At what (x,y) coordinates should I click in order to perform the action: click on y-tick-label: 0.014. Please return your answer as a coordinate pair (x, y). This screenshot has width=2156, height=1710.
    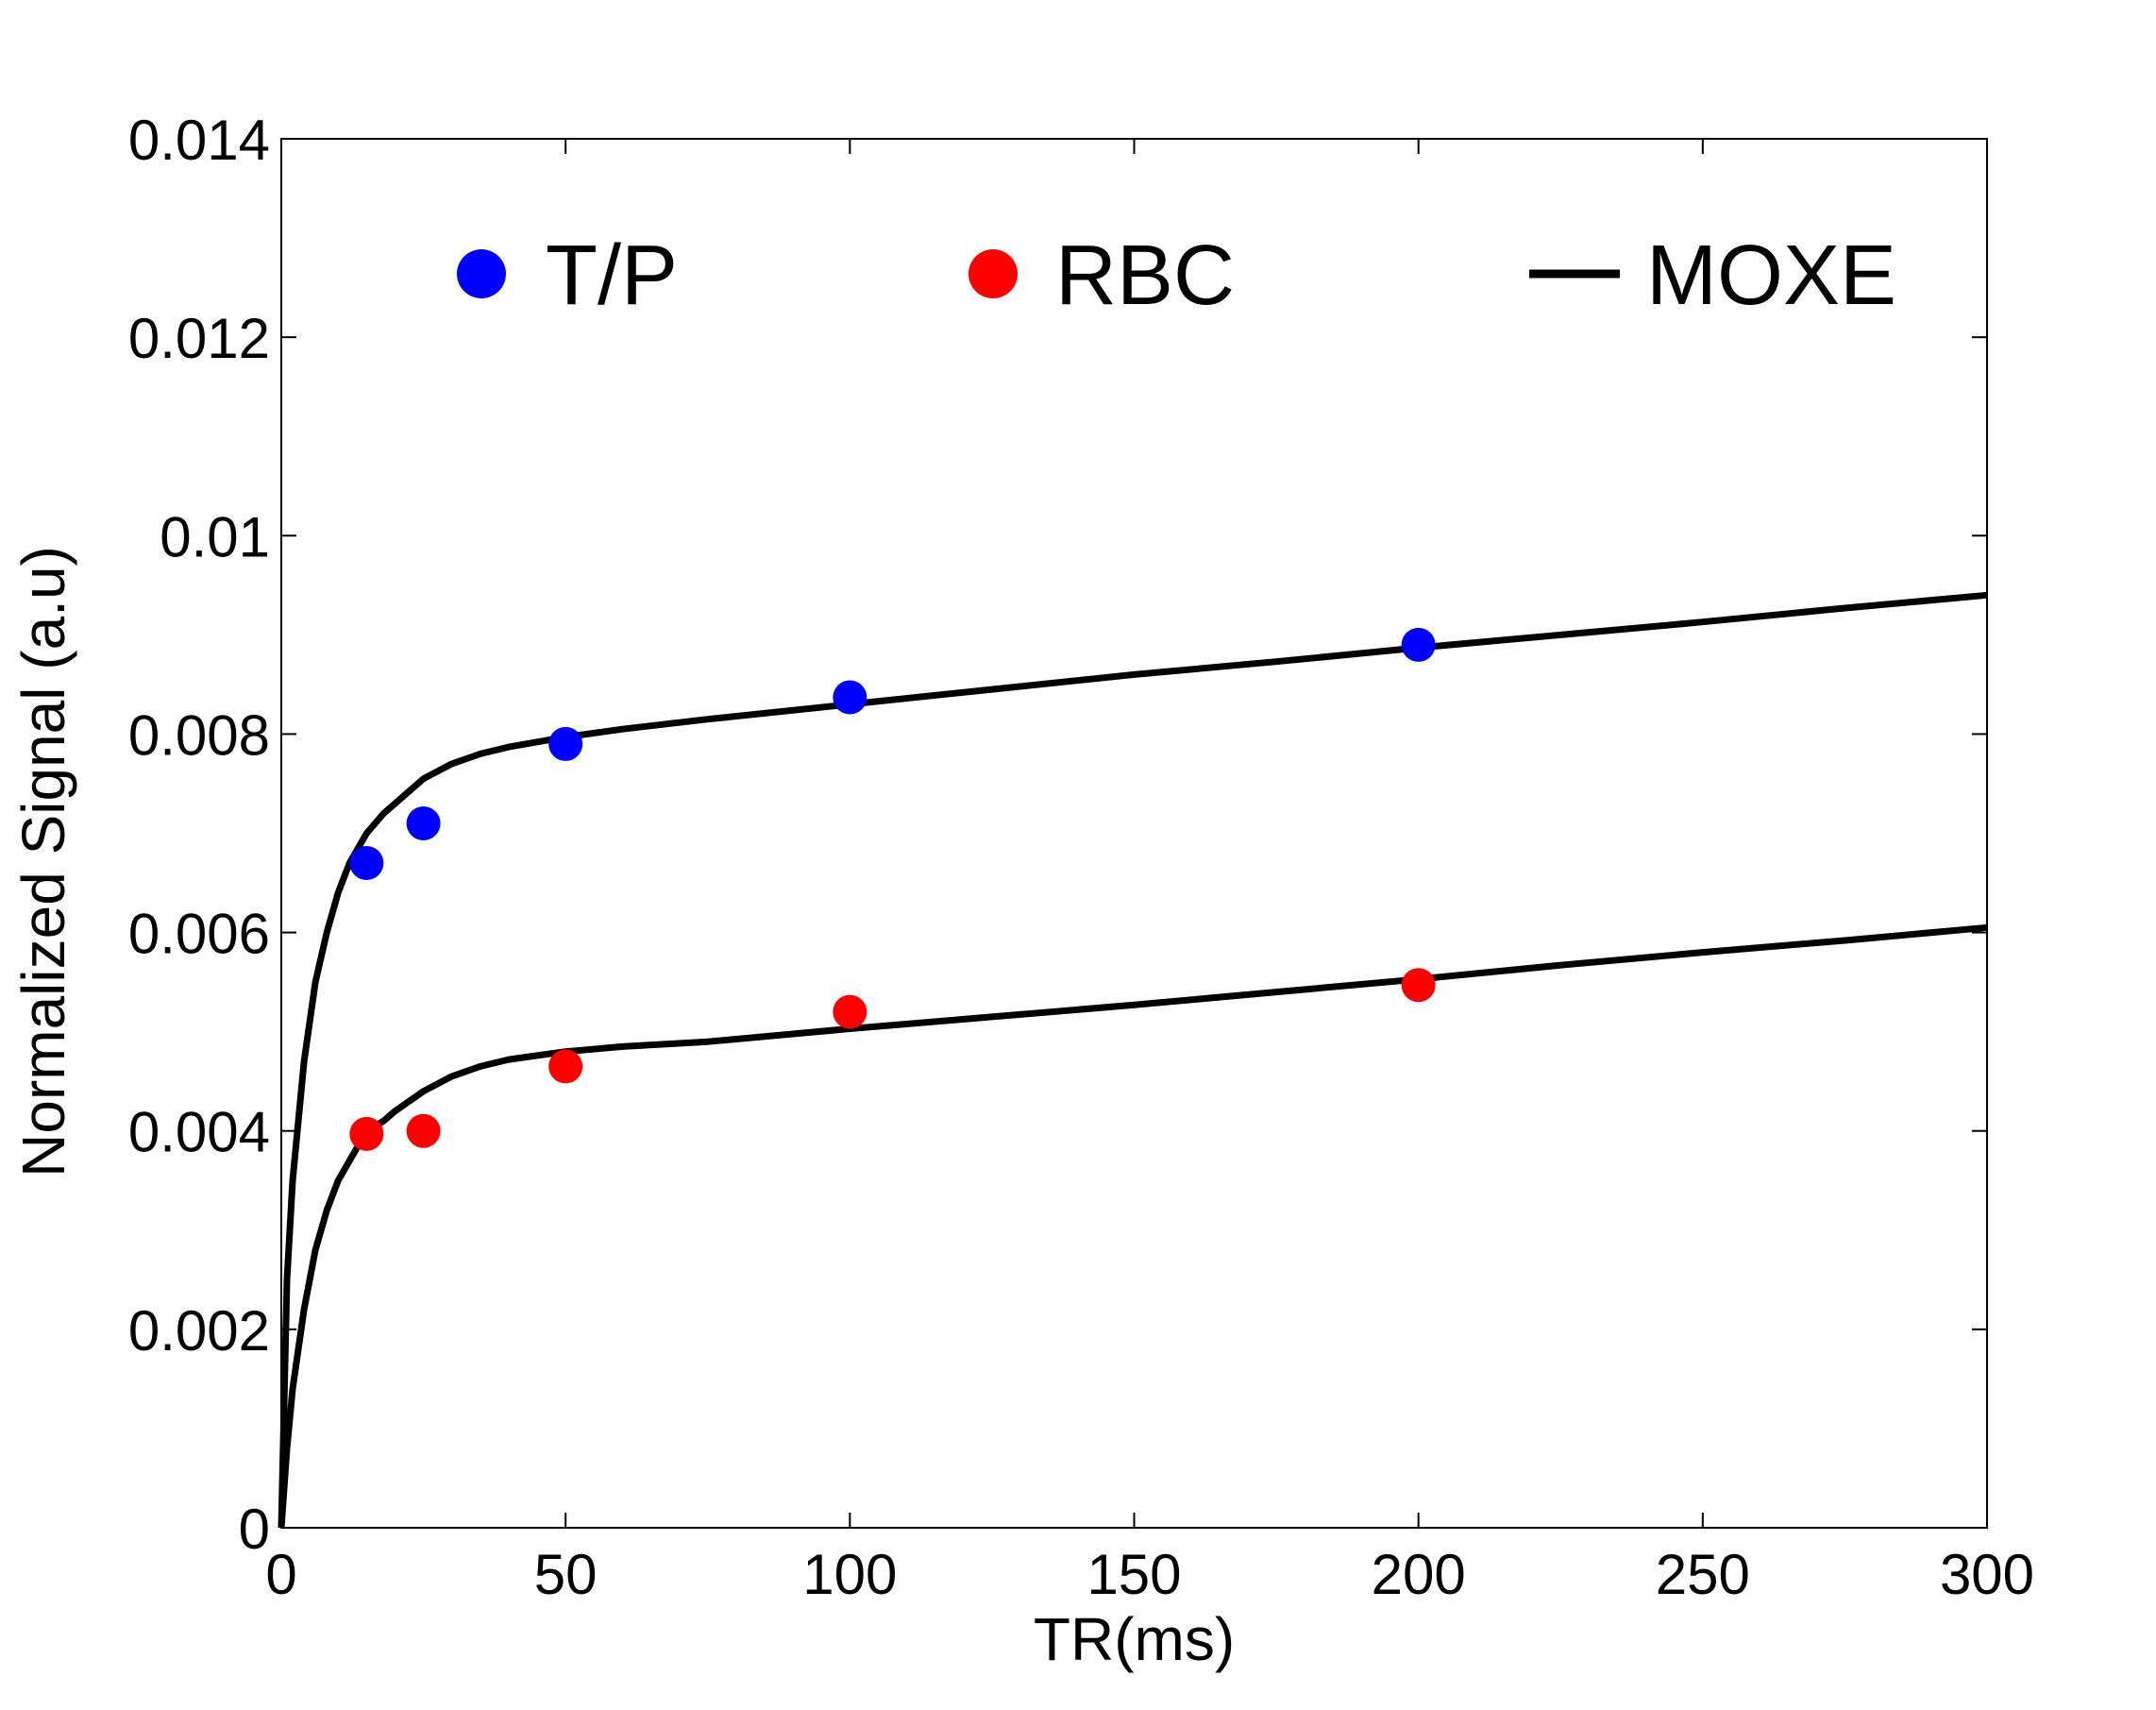
    Looking at the image, I should click on (199, 140).